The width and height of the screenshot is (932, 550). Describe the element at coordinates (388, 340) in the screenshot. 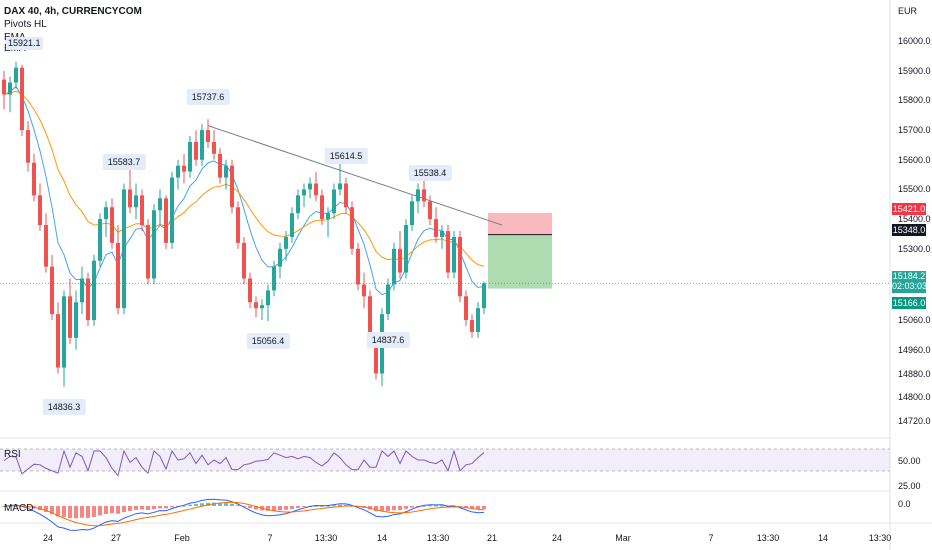

I see `pivot-low-label: 14837.6` at that location.